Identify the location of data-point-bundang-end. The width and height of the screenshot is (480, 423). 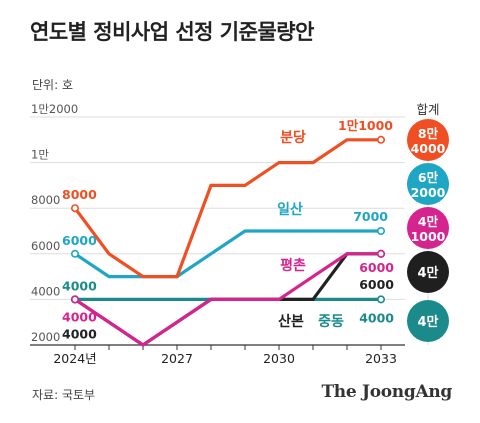
(380, 139).